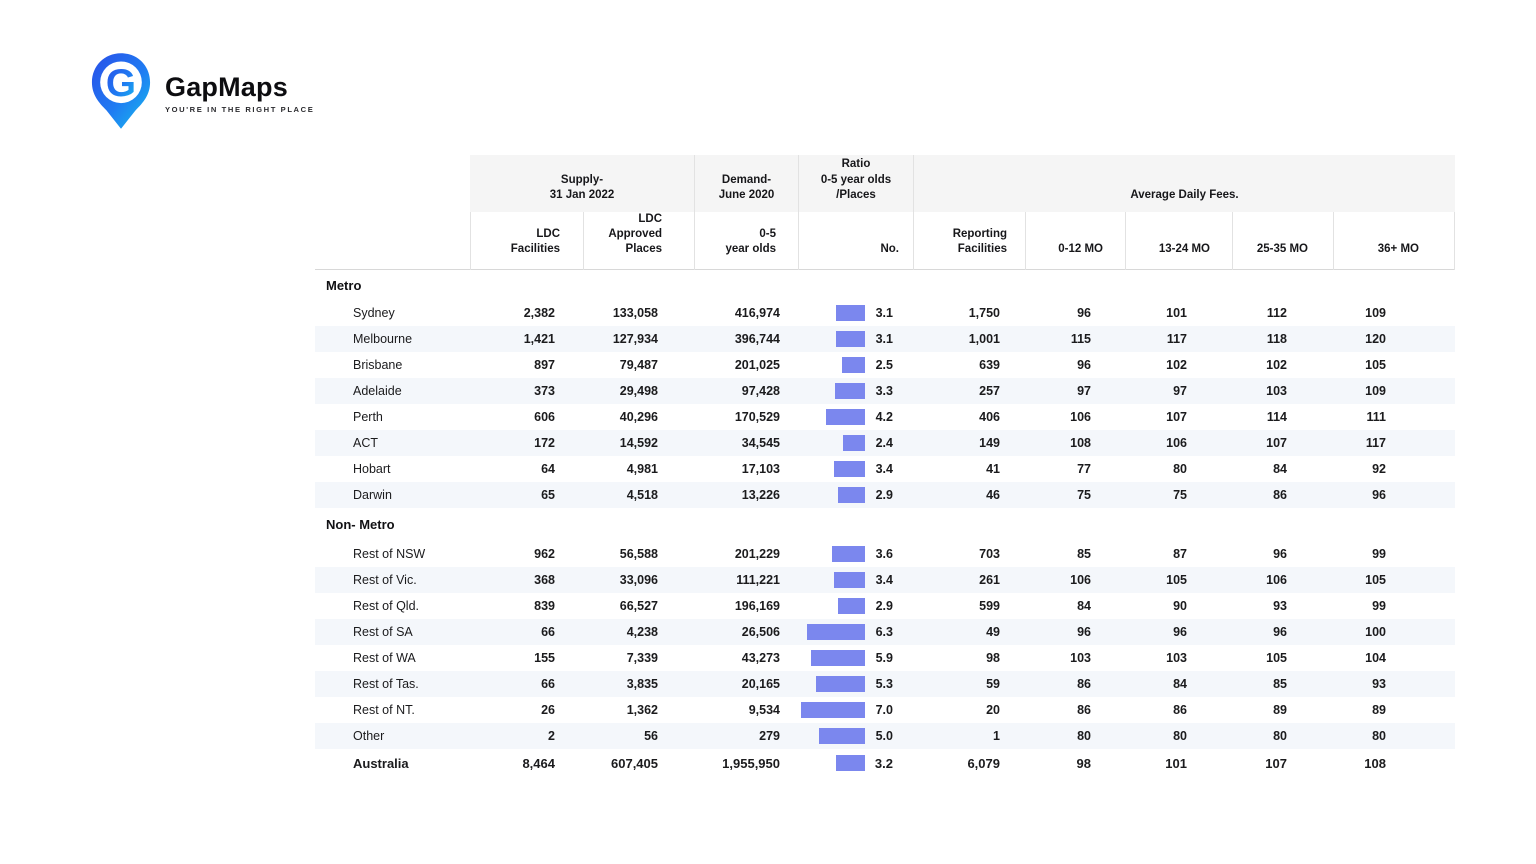 Image resolution: width=1536 pixels, height=864 pixels. What do you see at coordinates (1280, 495) in the screenshot?
I see `cell-fee_25_35_mo: 86` at bounding box center [1280, 495].